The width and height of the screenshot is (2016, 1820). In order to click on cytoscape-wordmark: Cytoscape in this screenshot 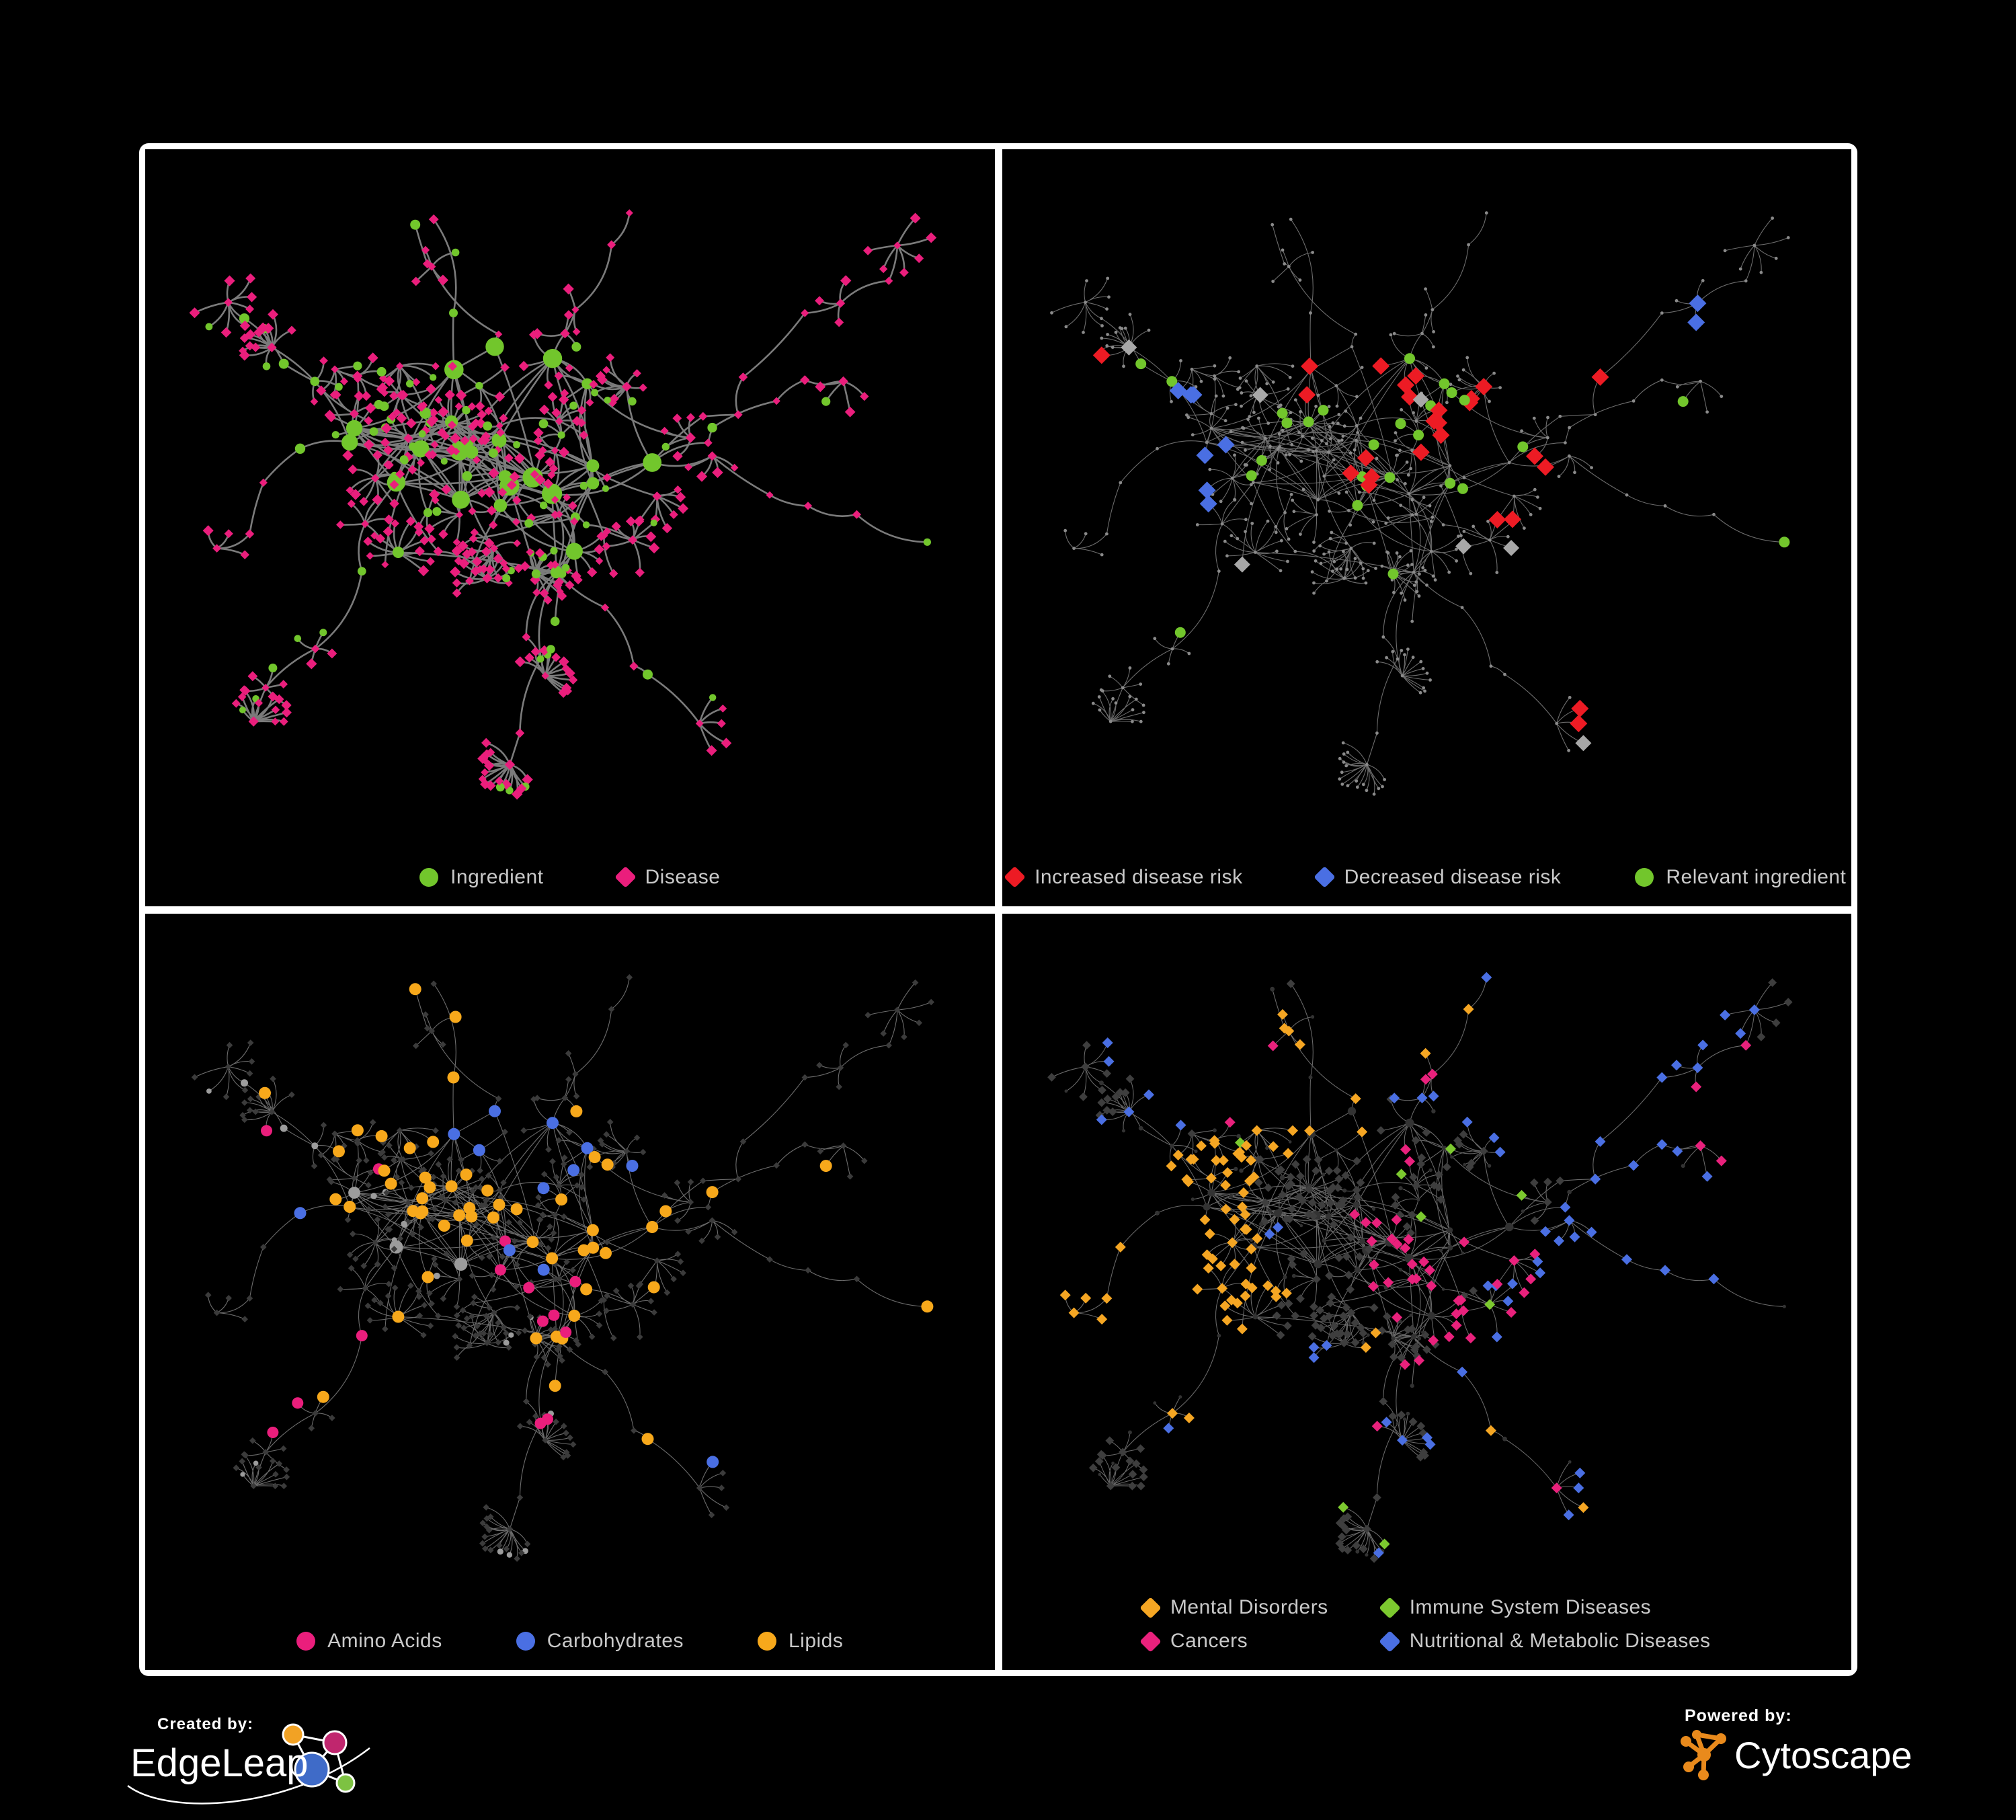, I will do `click(1823, 1755)`.